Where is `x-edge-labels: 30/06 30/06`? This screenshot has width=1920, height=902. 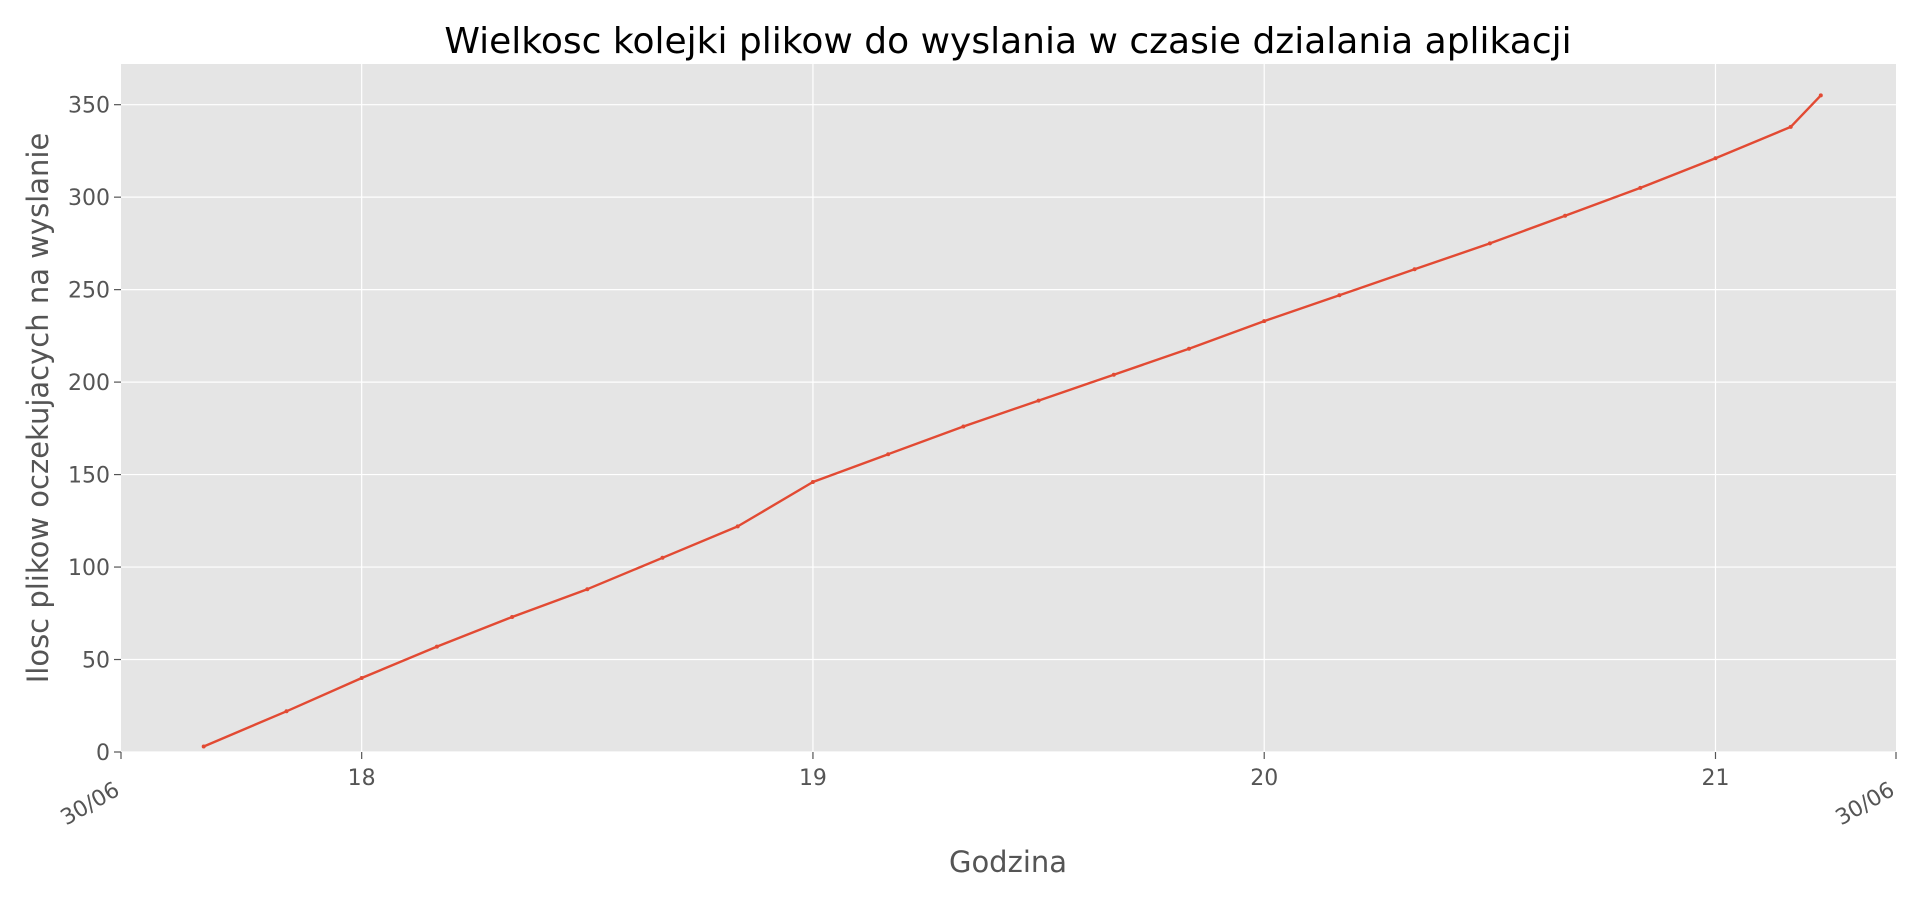
x-edge-labels: 30/06 30/06 is located at coordinates (978, 804).